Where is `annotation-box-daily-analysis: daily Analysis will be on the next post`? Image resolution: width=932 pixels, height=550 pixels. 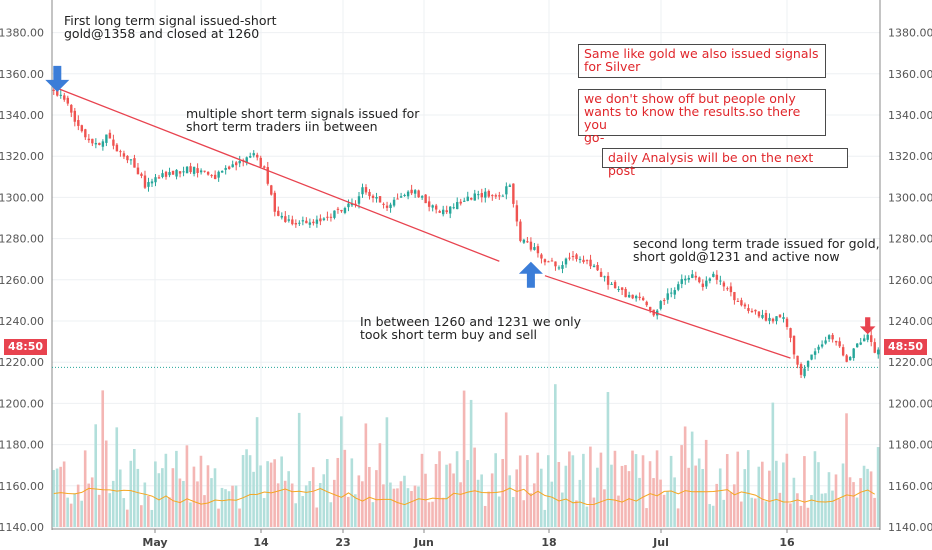 annotation-box-daily-analysis: daily Analysis will be on the next post is located at coordinates (725, 162).